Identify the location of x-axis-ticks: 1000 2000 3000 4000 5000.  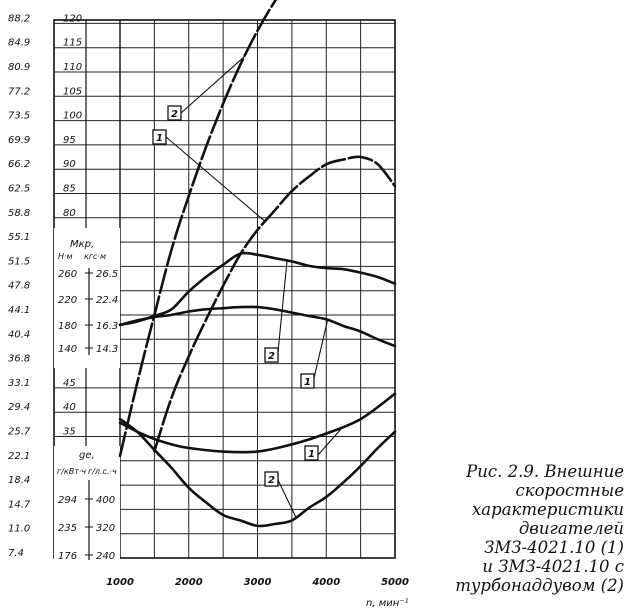
(257, 582).